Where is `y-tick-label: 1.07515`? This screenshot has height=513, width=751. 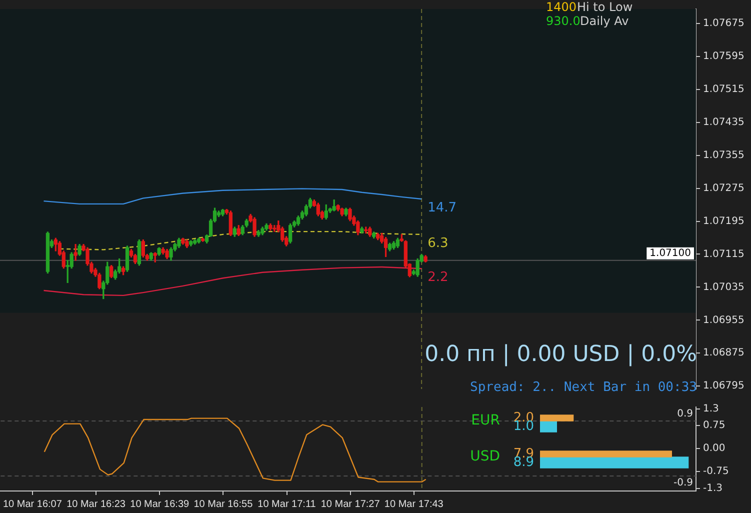 y-tick-label: 1.07515 is located at coordinates (723, 89).